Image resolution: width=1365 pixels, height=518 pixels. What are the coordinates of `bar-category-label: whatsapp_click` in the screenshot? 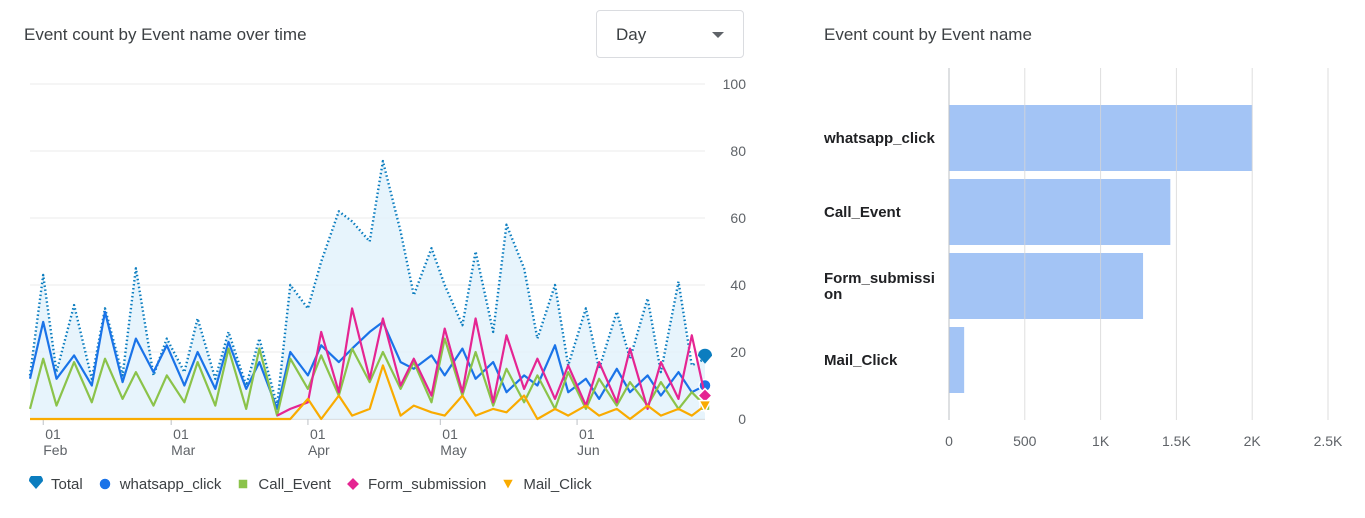 It's located at (879, 138).